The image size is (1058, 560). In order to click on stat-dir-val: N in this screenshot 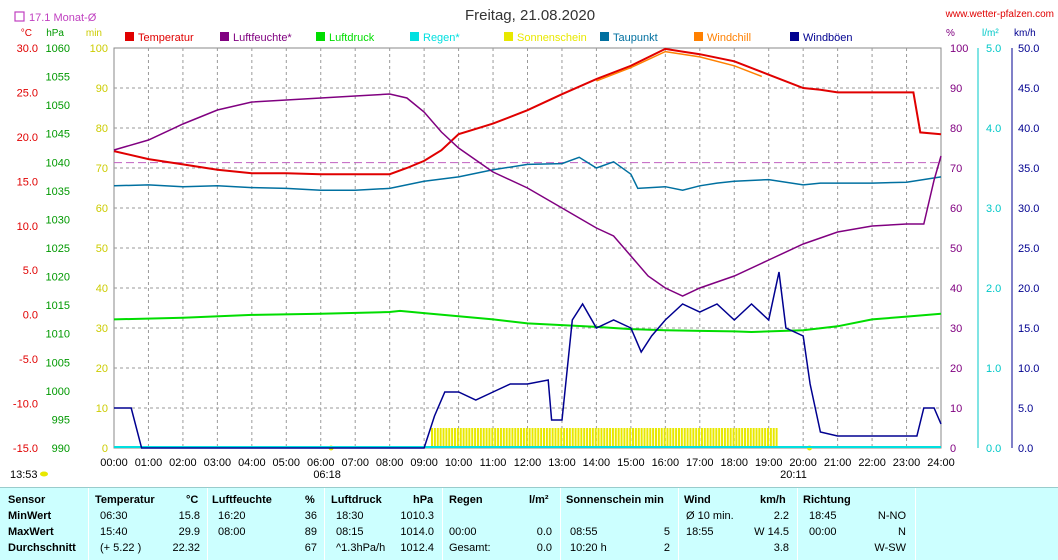, I will do `click(902, 532)`.